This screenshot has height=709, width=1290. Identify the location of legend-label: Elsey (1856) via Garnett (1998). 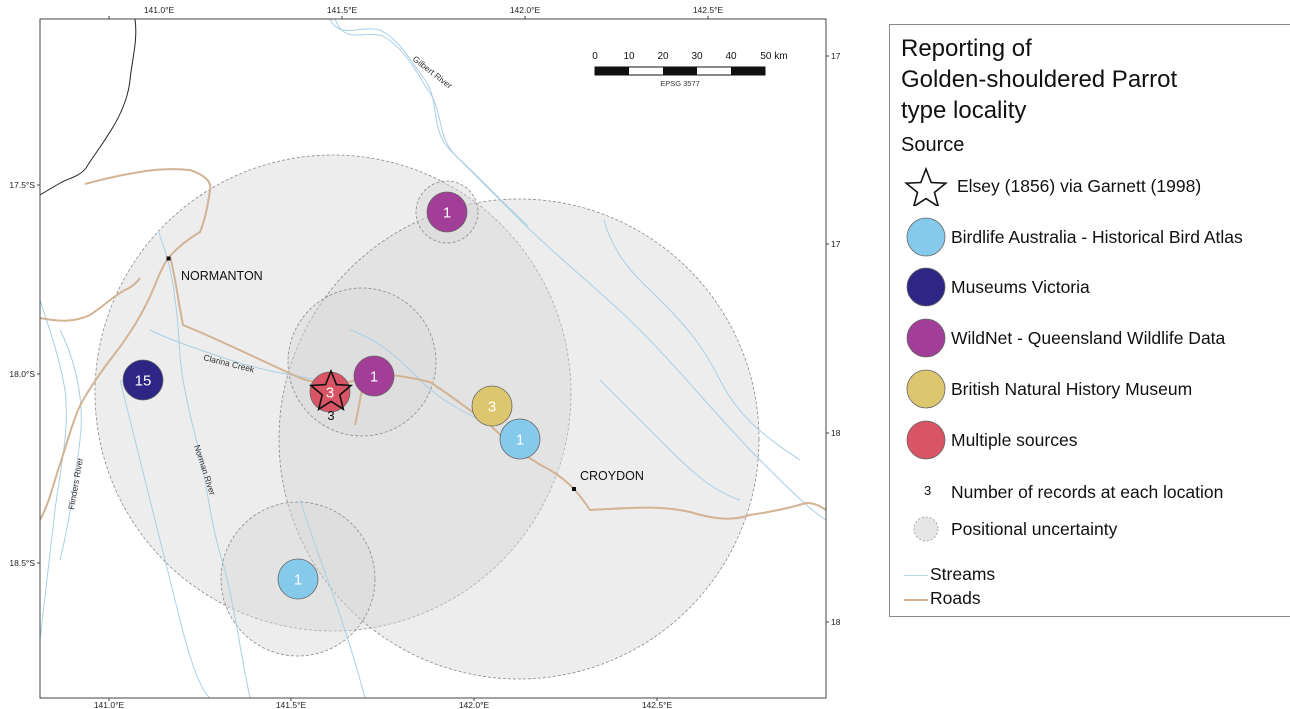
(1079, 186).